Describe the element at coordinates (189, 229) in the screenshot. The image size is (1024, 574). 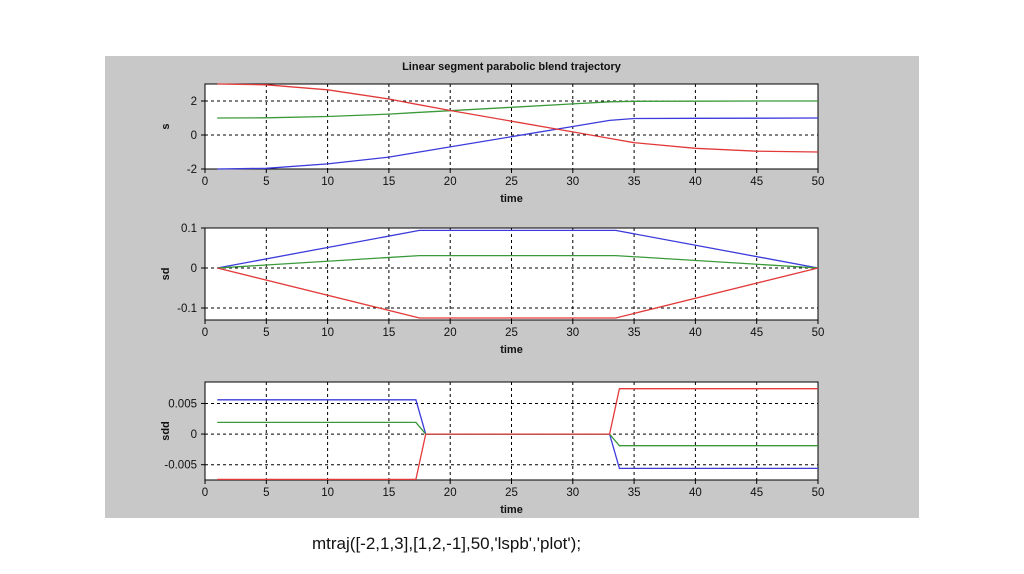
I see `y-tick-label: 0.1` at that location.